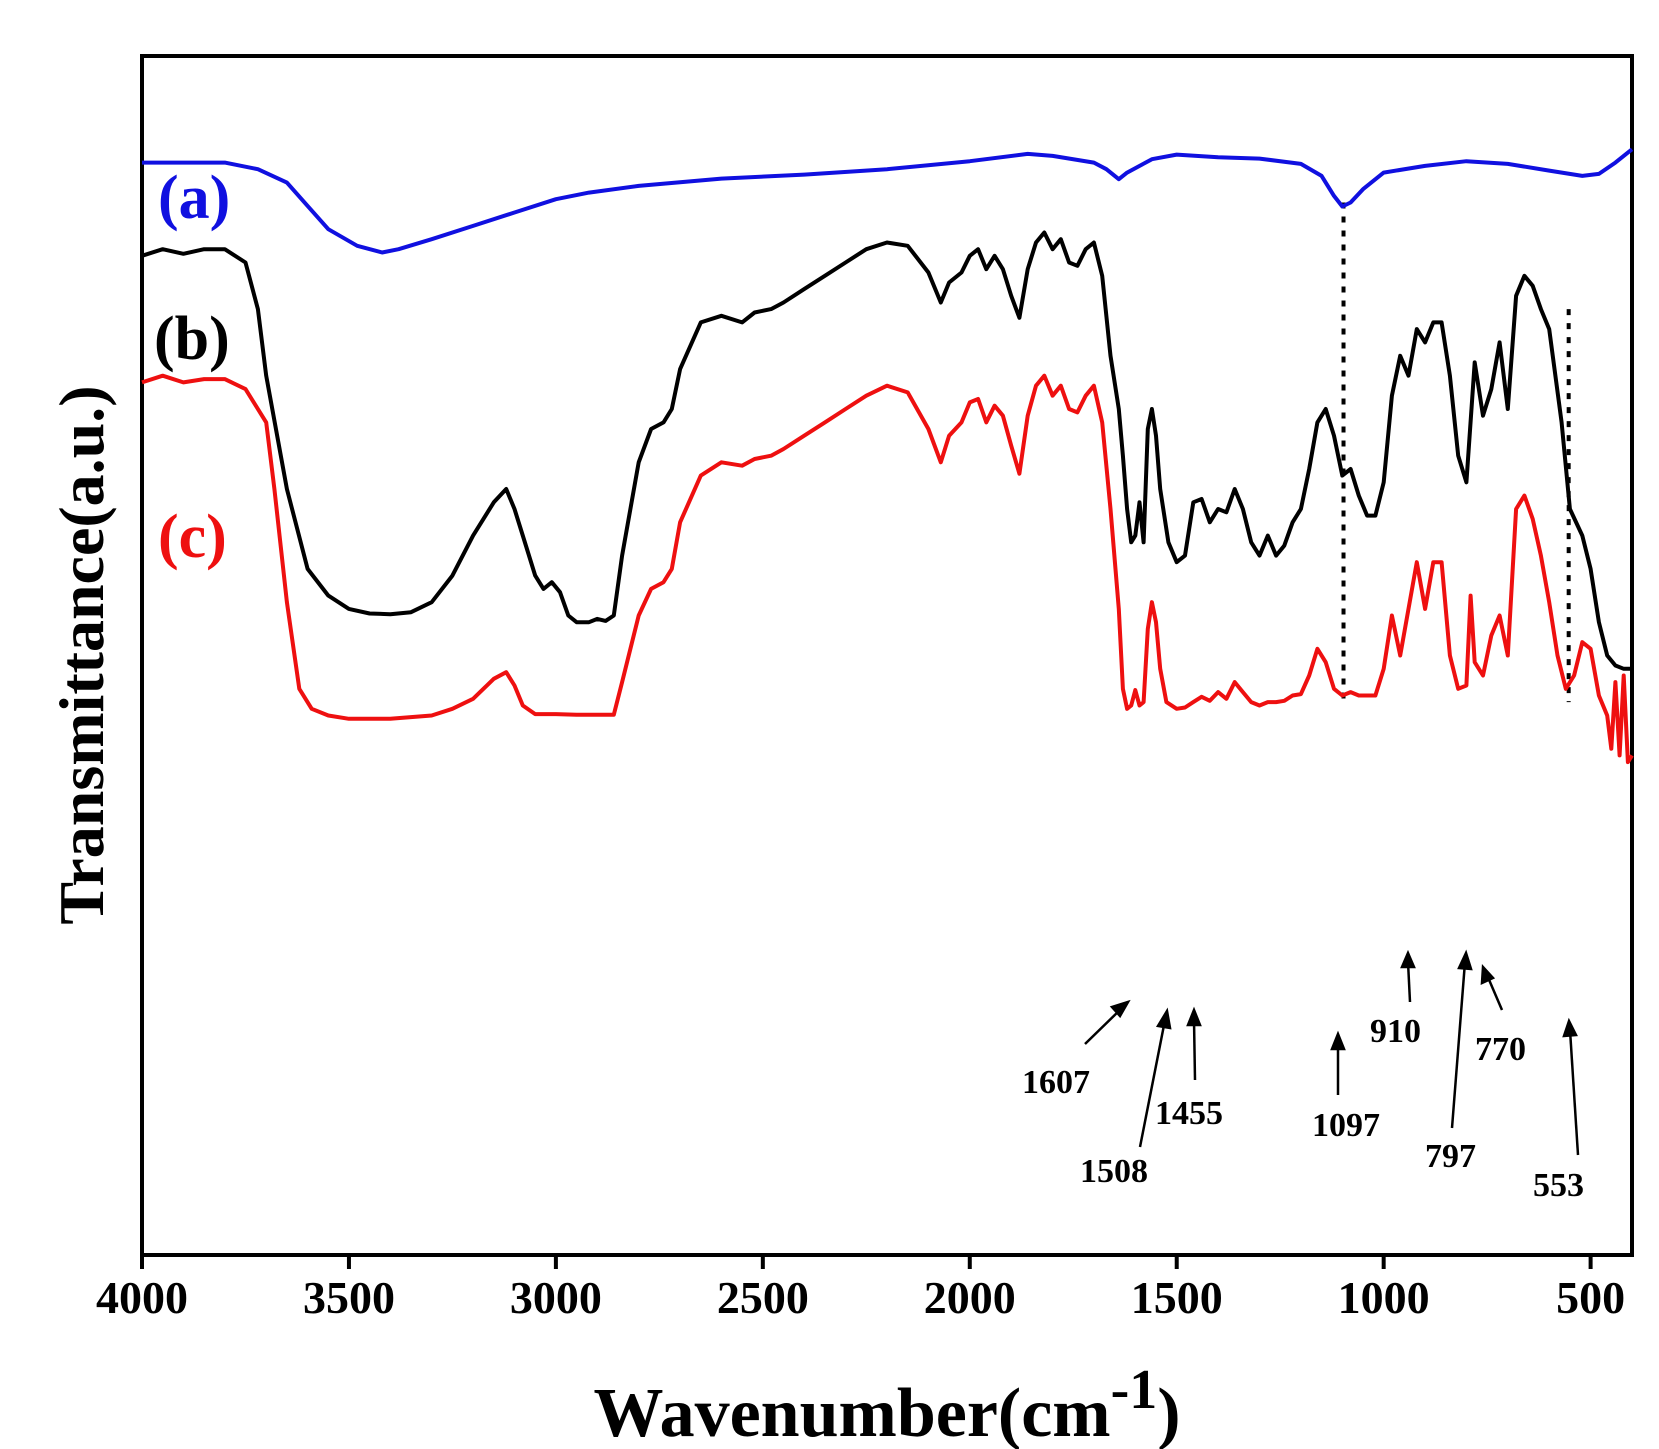  What do you see at coordinates (142, 1297) in the screenshot?
I see `x-tick-label-4000: 4000` at bounding box center [142, 1297].